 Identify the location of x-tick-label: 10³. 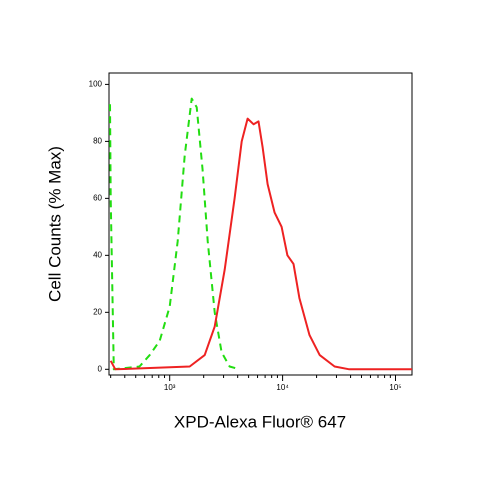
(170, 387).